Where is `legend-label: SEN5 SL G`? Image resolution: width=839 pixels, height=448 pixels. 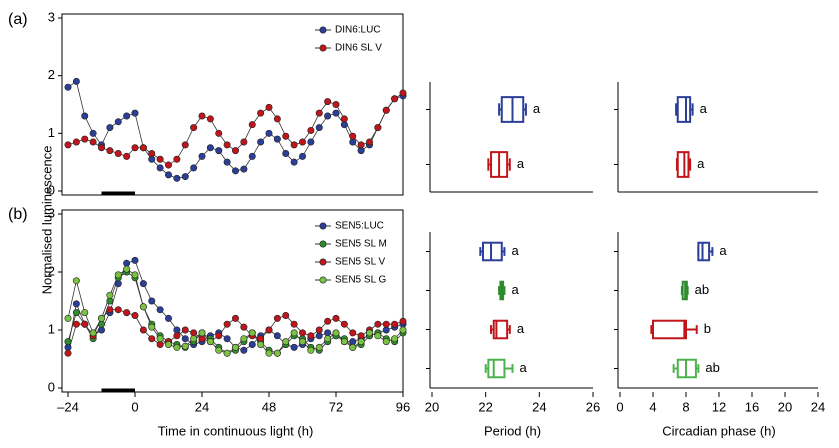 legend-label: SEN5 SL G is located at coordinates (361, 280).